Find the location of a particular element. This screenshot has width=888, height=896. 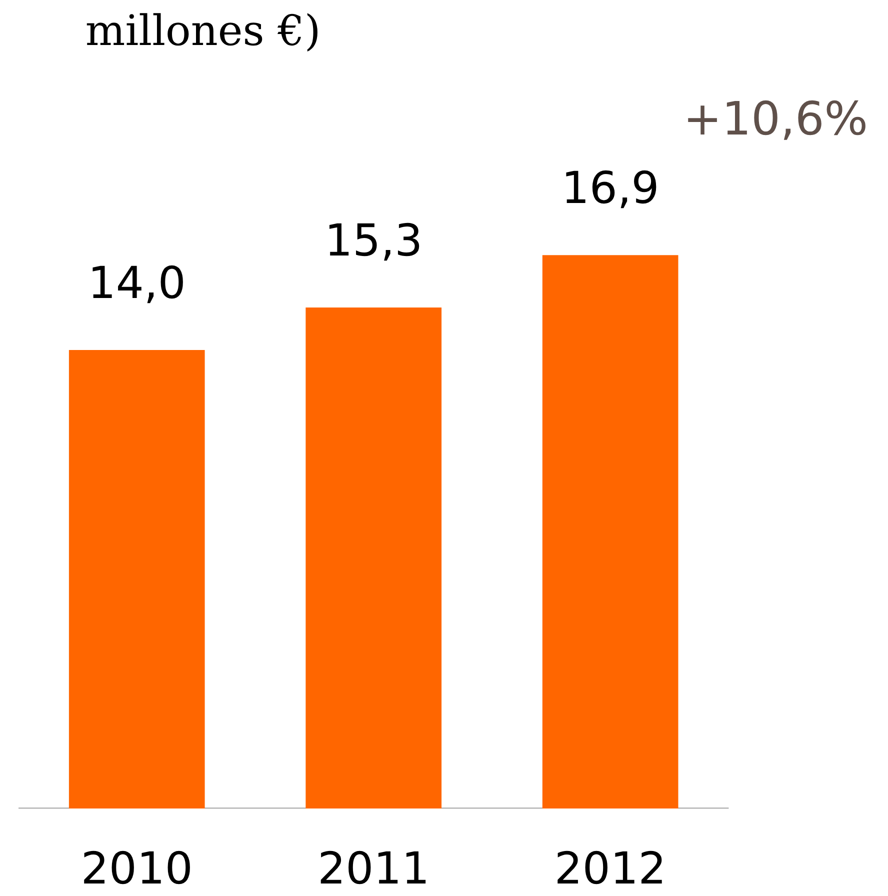

data-label: 15,3 is located at coordinates (373, 240).